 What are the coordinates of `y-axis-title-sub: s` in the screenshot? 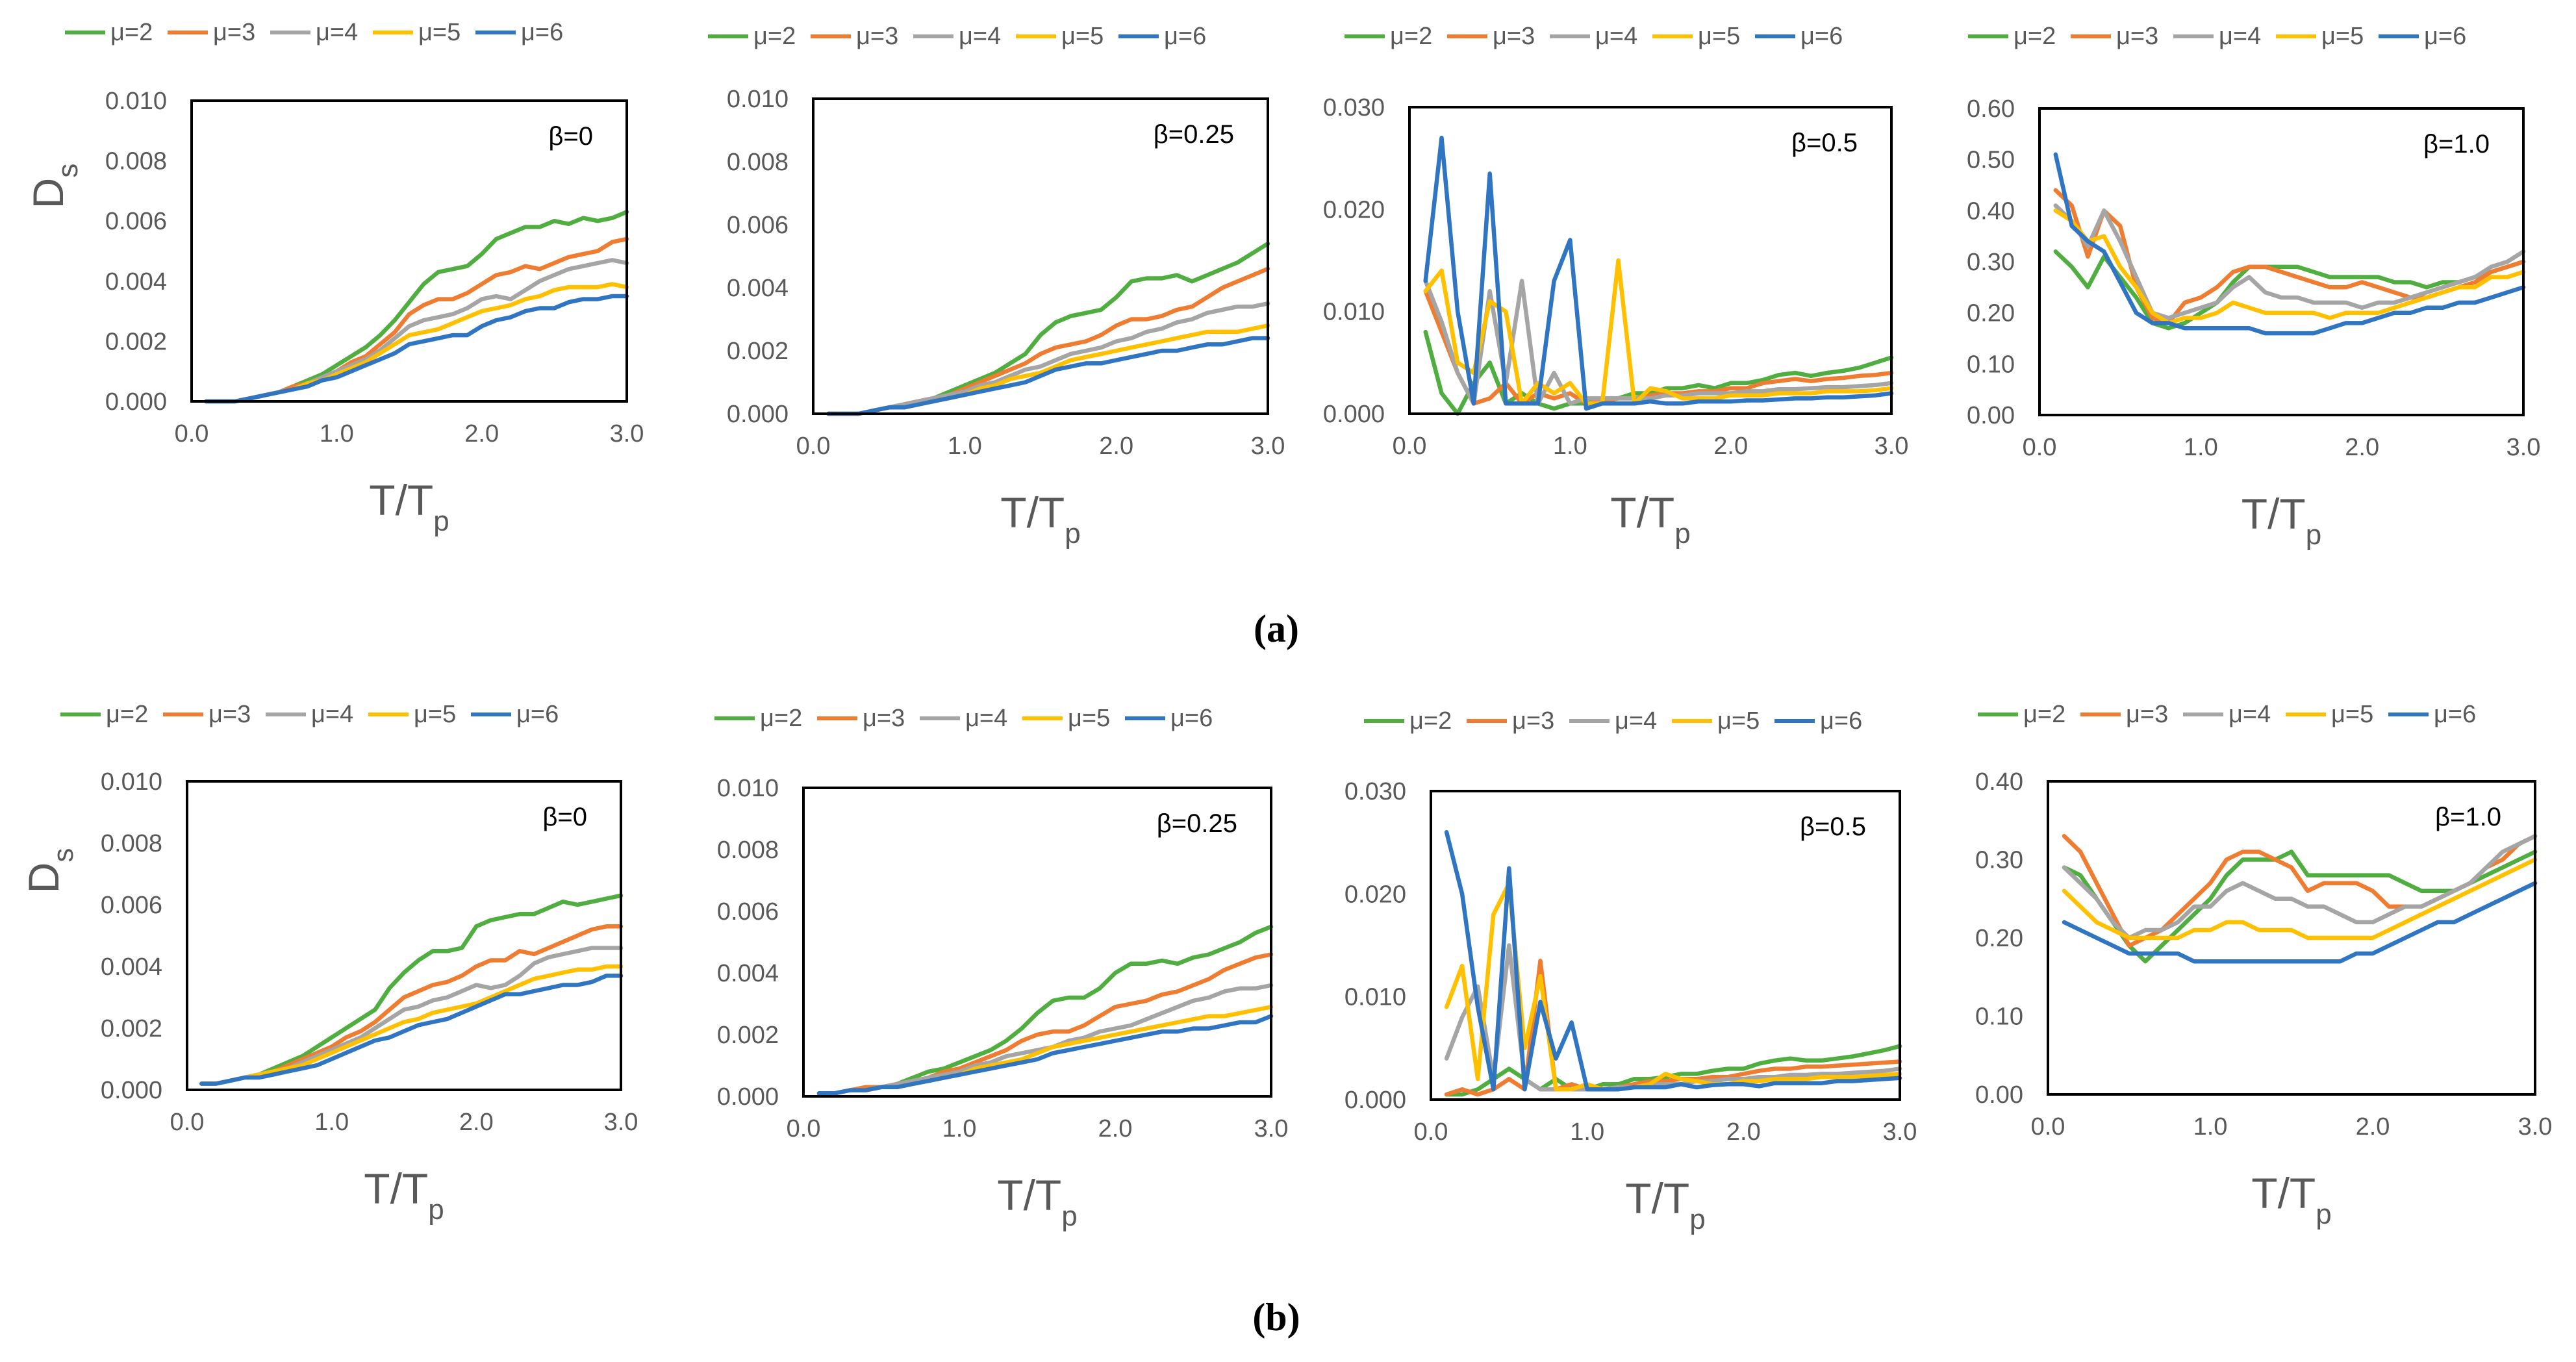 It's located at (63, 855).